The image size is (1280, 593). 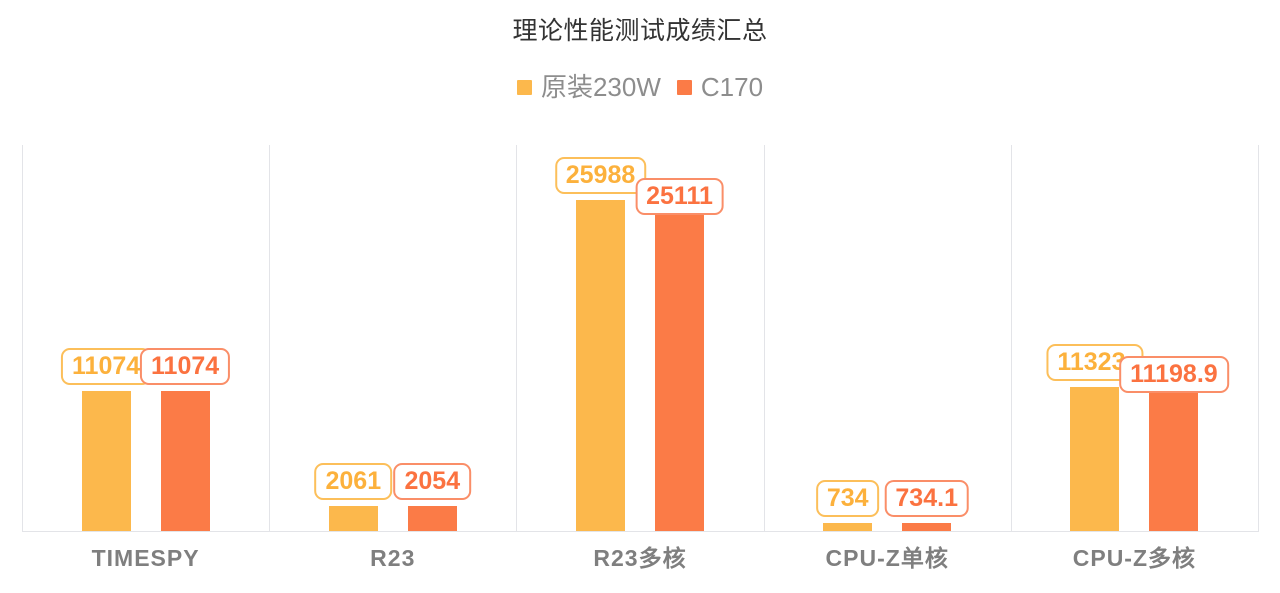 What do you see at coordinates (185, 366) in the screenshot?
I see `value-label-series-2: 11074` at bounding box center [185, 366].